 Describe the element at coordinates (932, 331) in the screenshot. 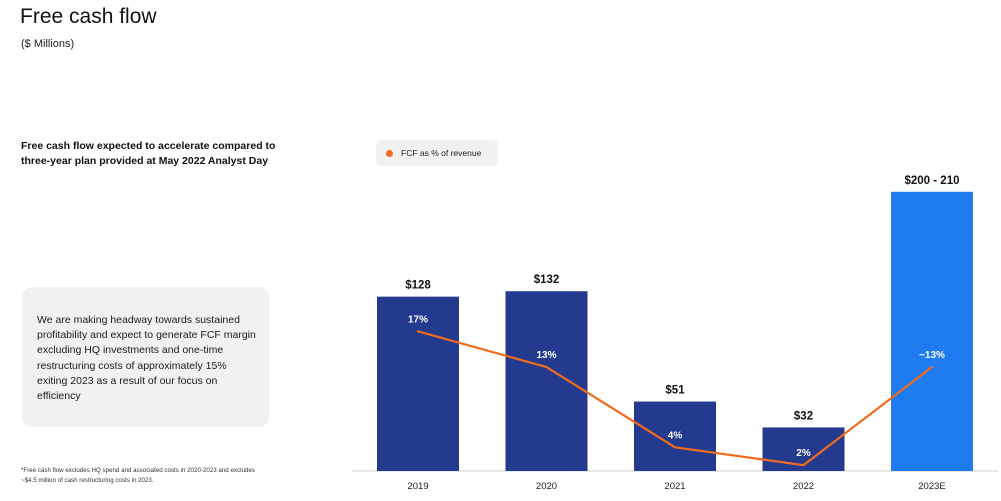

I see `bar-2023E` at that location.